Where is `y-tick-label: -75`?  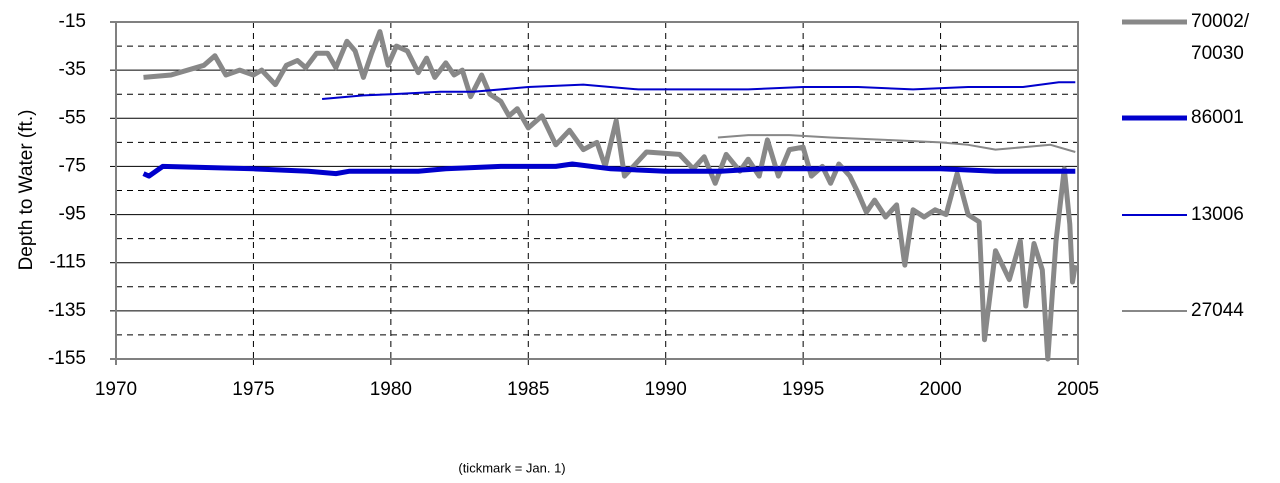 y-tick-label: -75 is located at coordinates (72, 165).